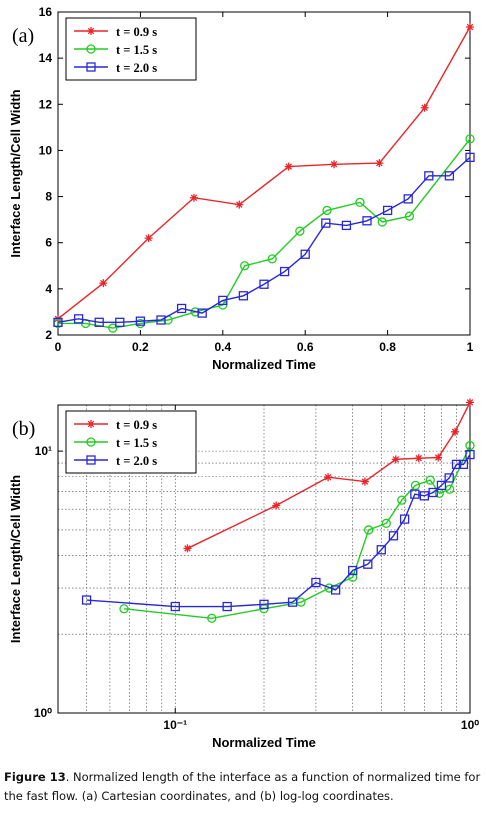 This screenshot has width=486, height=815. I want to click on y-tick-label: 10, so click(46, 150).